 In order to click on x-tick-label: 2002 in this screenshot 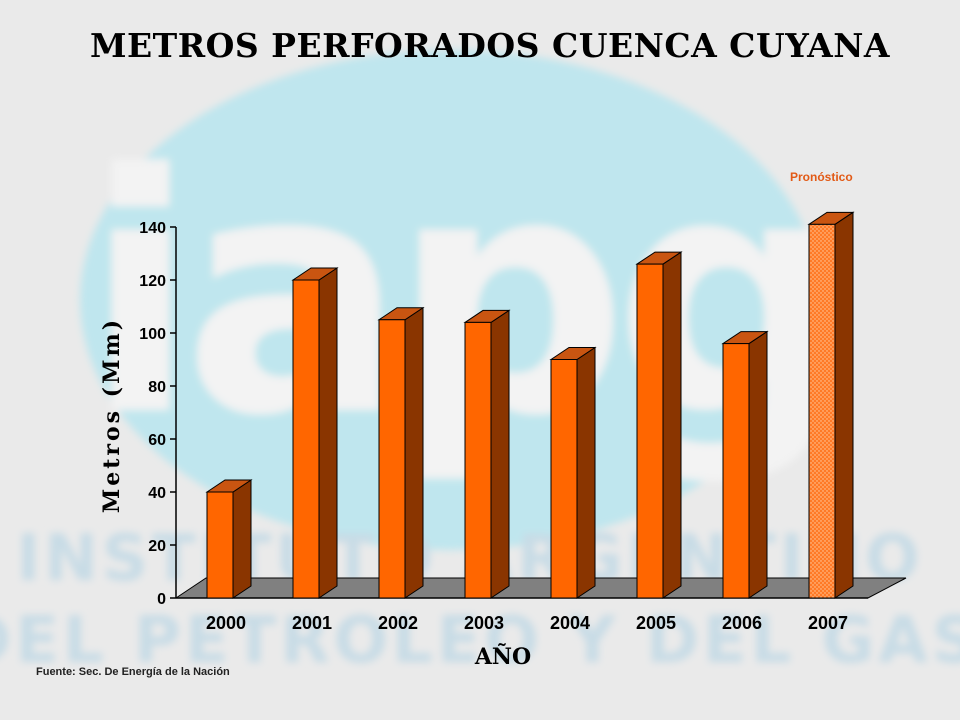, I will do `click(398, 623)`.